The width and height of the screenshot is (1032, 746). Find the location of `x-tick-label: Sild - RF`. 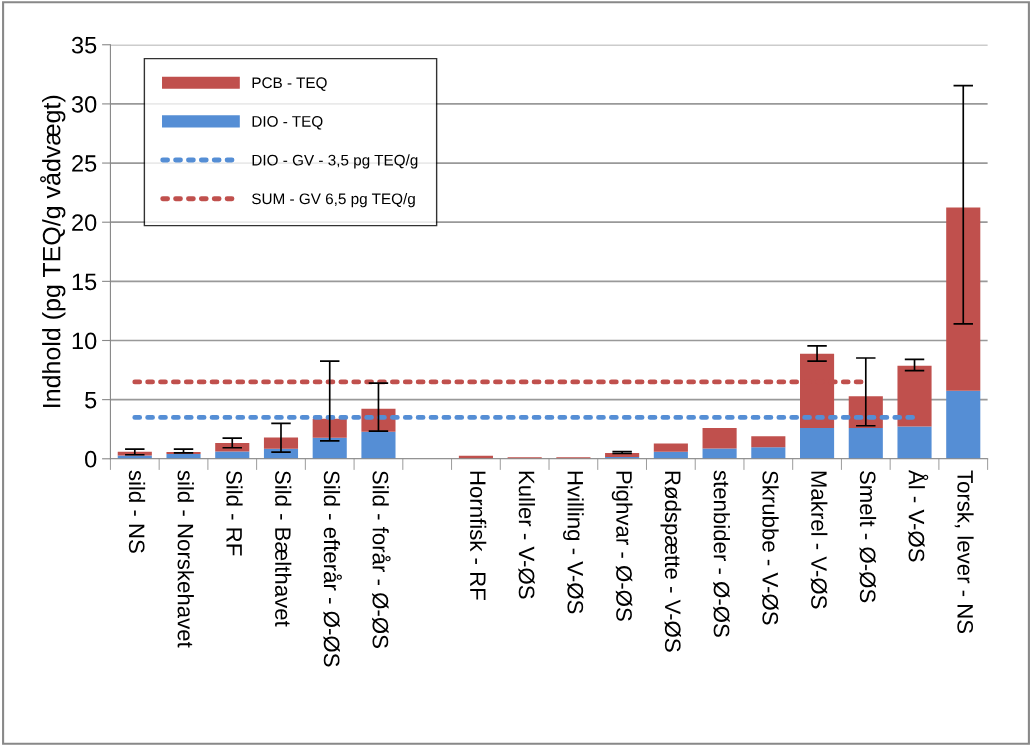

x-tick-label: Sild - RF is located at coordinates (234, 513).